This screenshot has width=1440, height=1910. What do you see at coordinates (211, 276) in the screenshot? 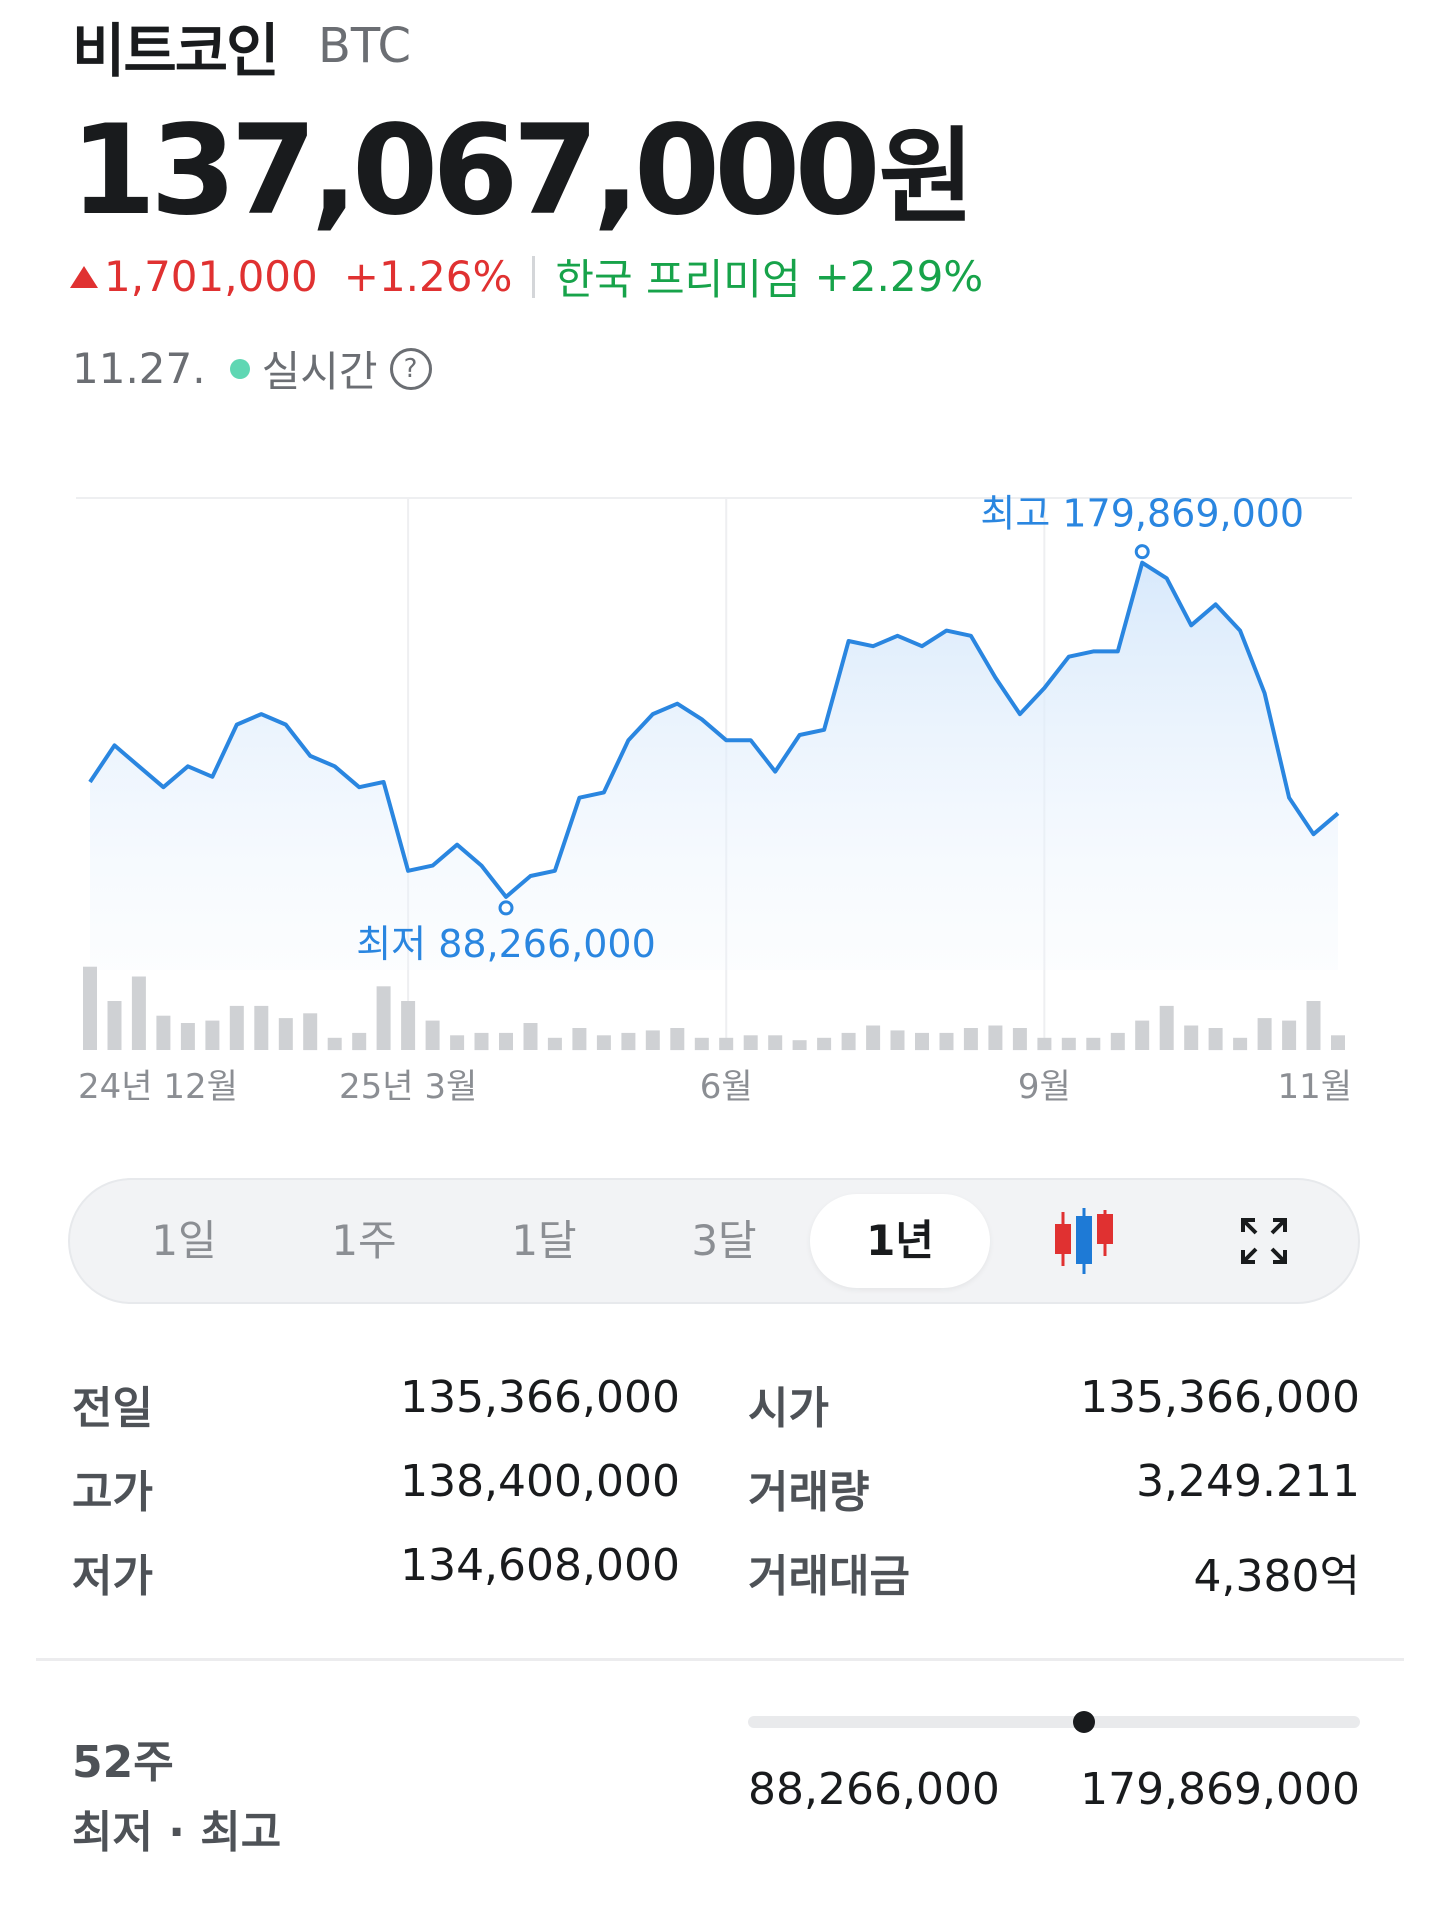
I see `change-amount: 1,701,000` at bounding box center [211, 276].